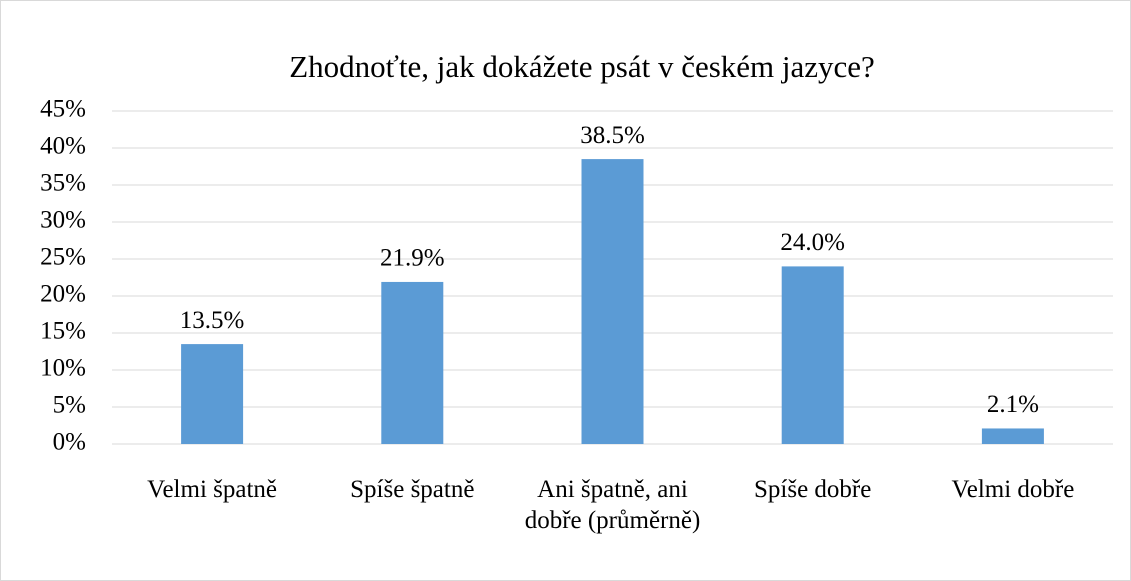  I want to click on y-tick-label: 10%, so click(63, 368).